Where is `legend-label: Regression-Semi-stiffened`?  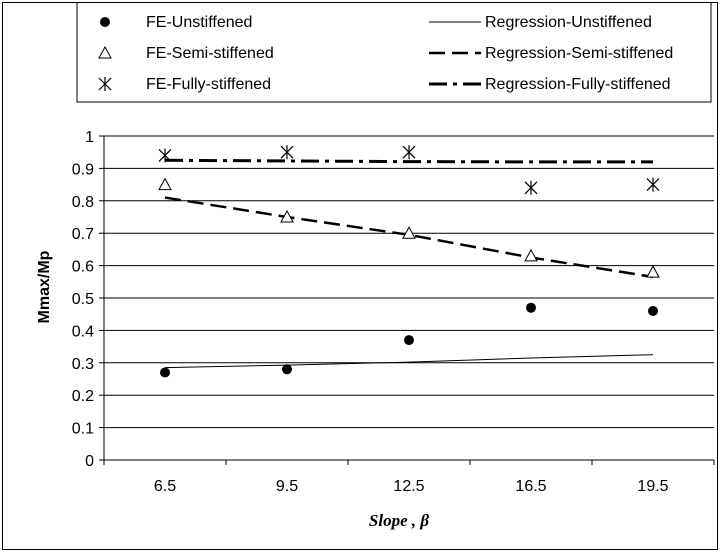
legend-label: Regression-Semi-stiffened is located at coordinates (579, 53).